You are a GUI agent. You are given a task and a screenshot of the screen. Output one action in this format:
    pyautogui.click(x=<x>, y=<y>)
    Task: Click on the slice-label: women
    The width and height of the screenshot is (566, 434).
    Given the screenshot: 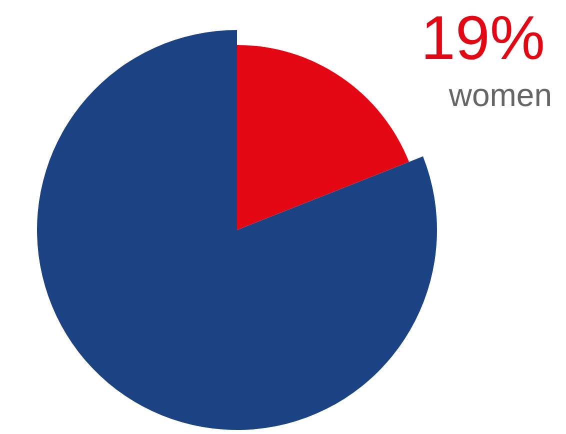 What is the action you would take?
    pyautogui.click(x=500, y=95)
    